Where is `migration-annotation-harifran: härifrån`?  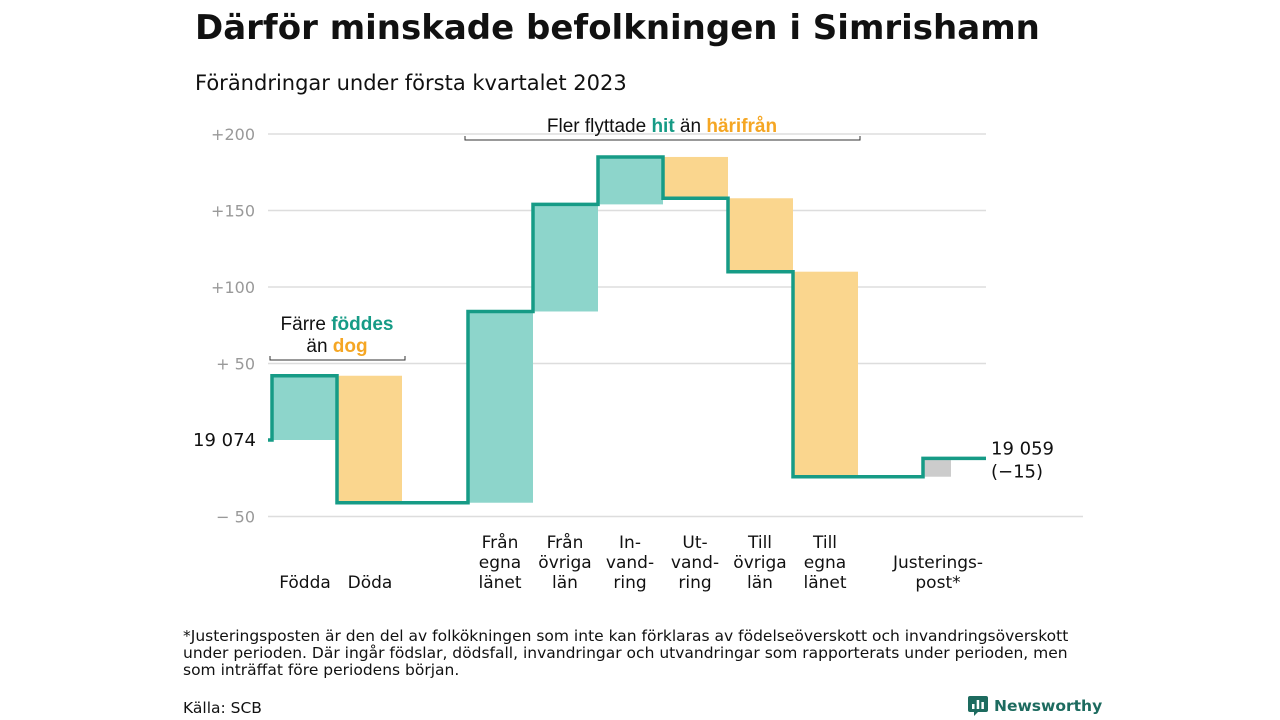 migration-annotation-harifran: härifrån is located at coordinates (741, 126).